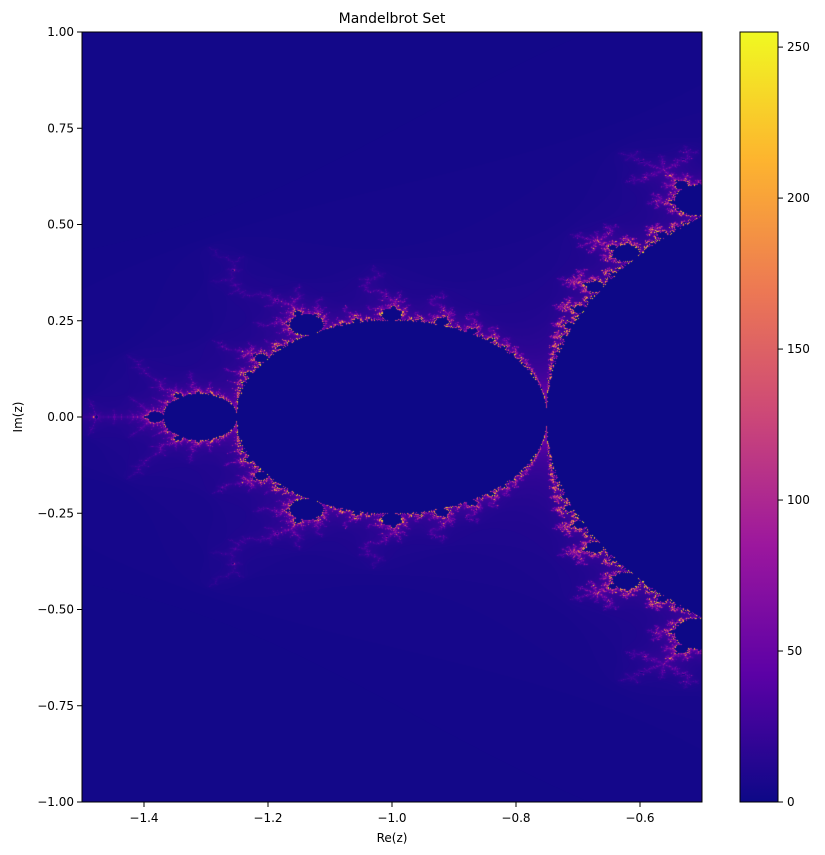 The height and width of the screenshot is (855, 825). Describe the element at coordinates (60, 32) in the screenshot. I see `y-tick-label: 1.00` at that location.